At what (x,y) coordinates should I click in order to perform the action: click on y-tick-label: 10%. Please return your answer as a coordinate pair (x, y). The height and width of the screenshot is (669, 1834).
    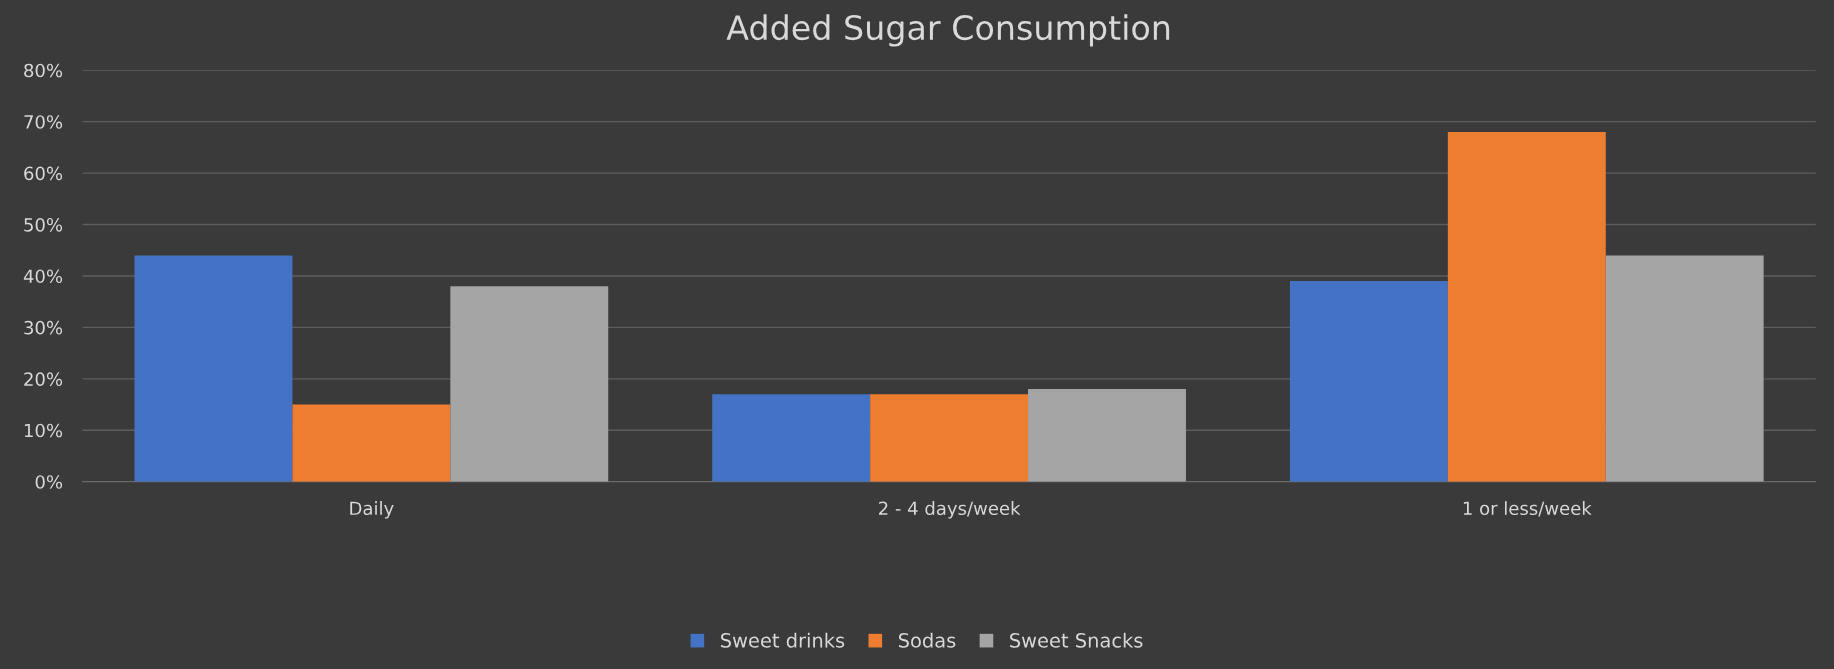
    Looking at the image, I should click on (43, 430).